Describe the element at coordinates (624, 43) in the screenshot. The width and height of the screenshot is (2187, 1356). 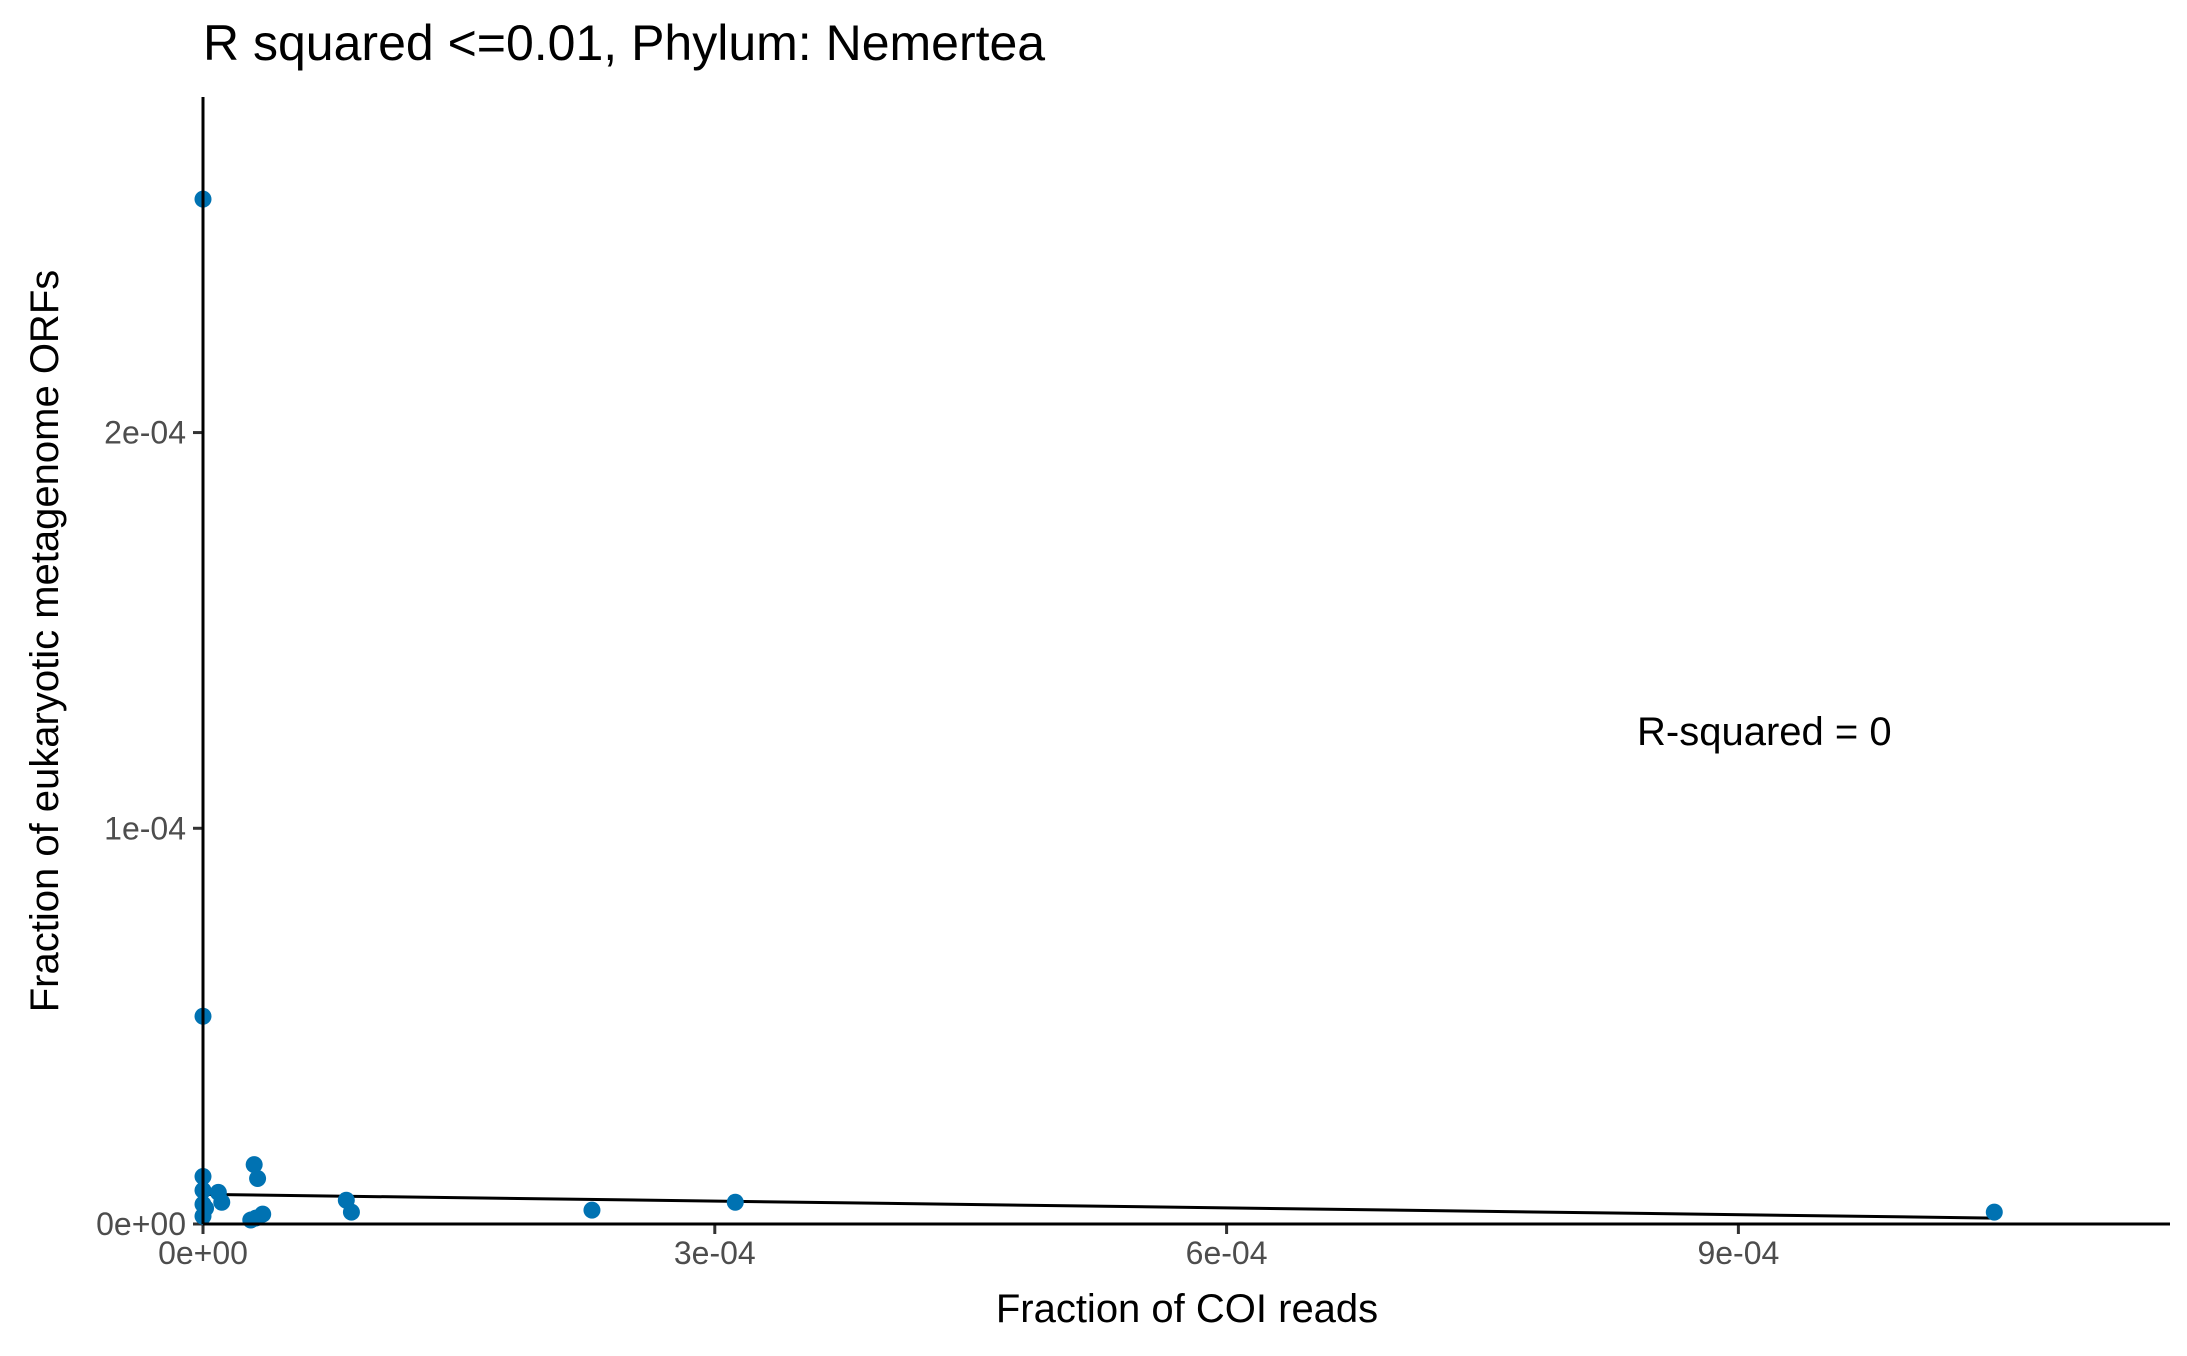
I see `chart-title: R squared <=0.01, Phylum: Nemertea` at that location.